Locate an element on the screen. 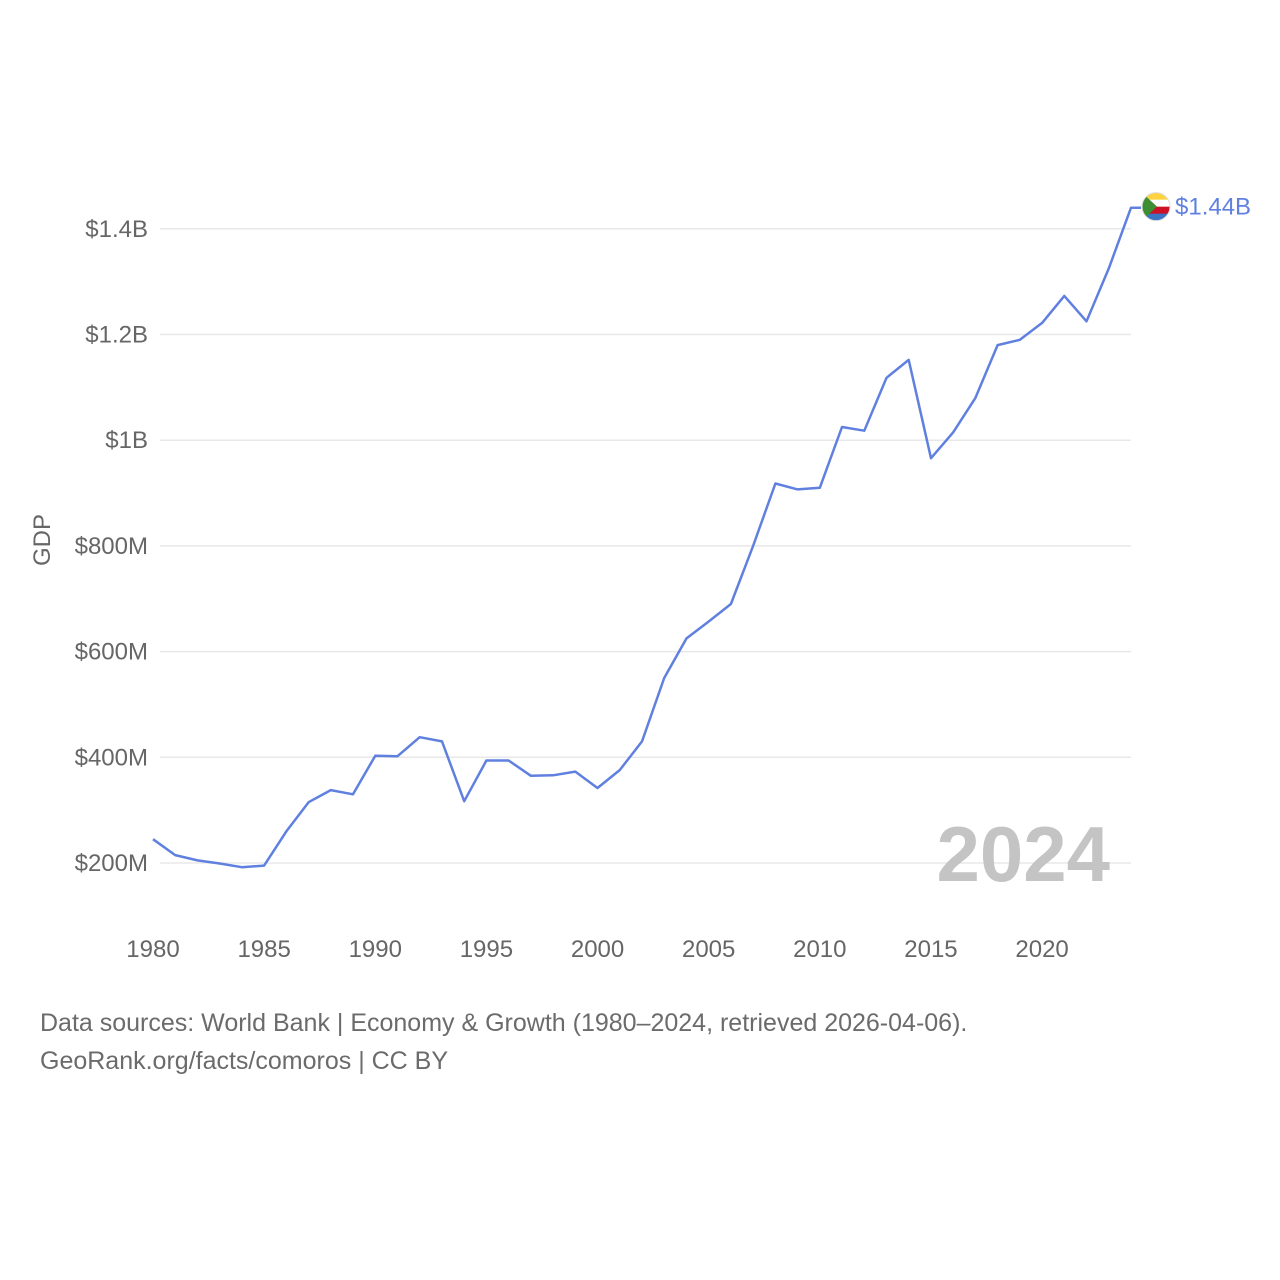  series-end-value-label: $1.44B is located at coordinates (1213, 207).